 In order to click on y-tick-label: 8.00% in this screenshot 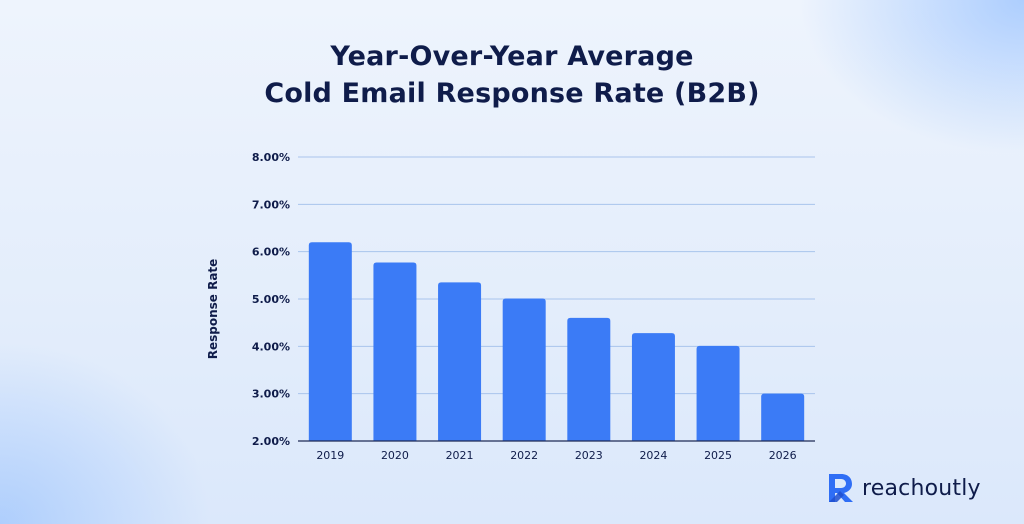, I will do `click(271, 157)`.